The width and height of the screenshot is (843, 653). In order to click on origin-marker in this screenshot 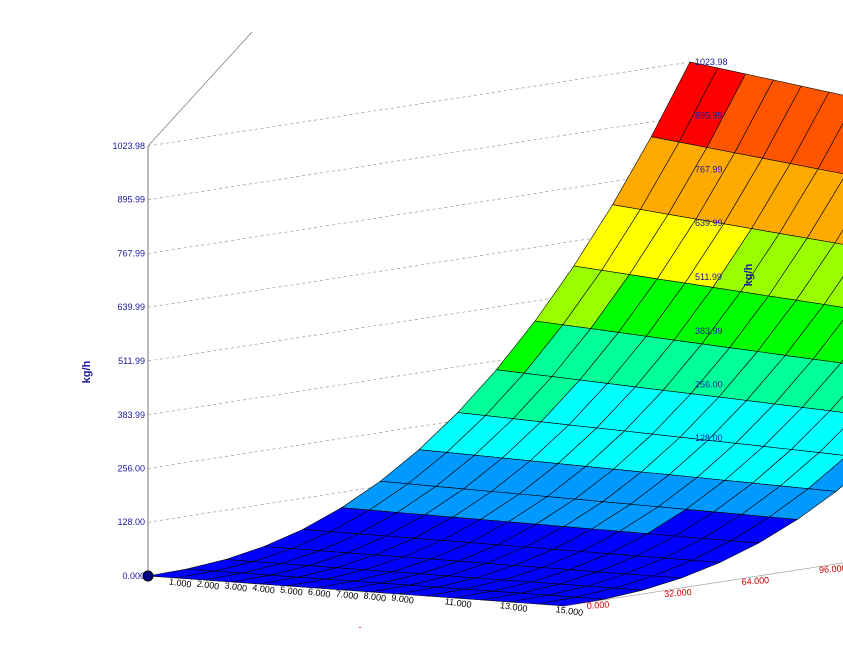, I will do `click(148, 576)`.